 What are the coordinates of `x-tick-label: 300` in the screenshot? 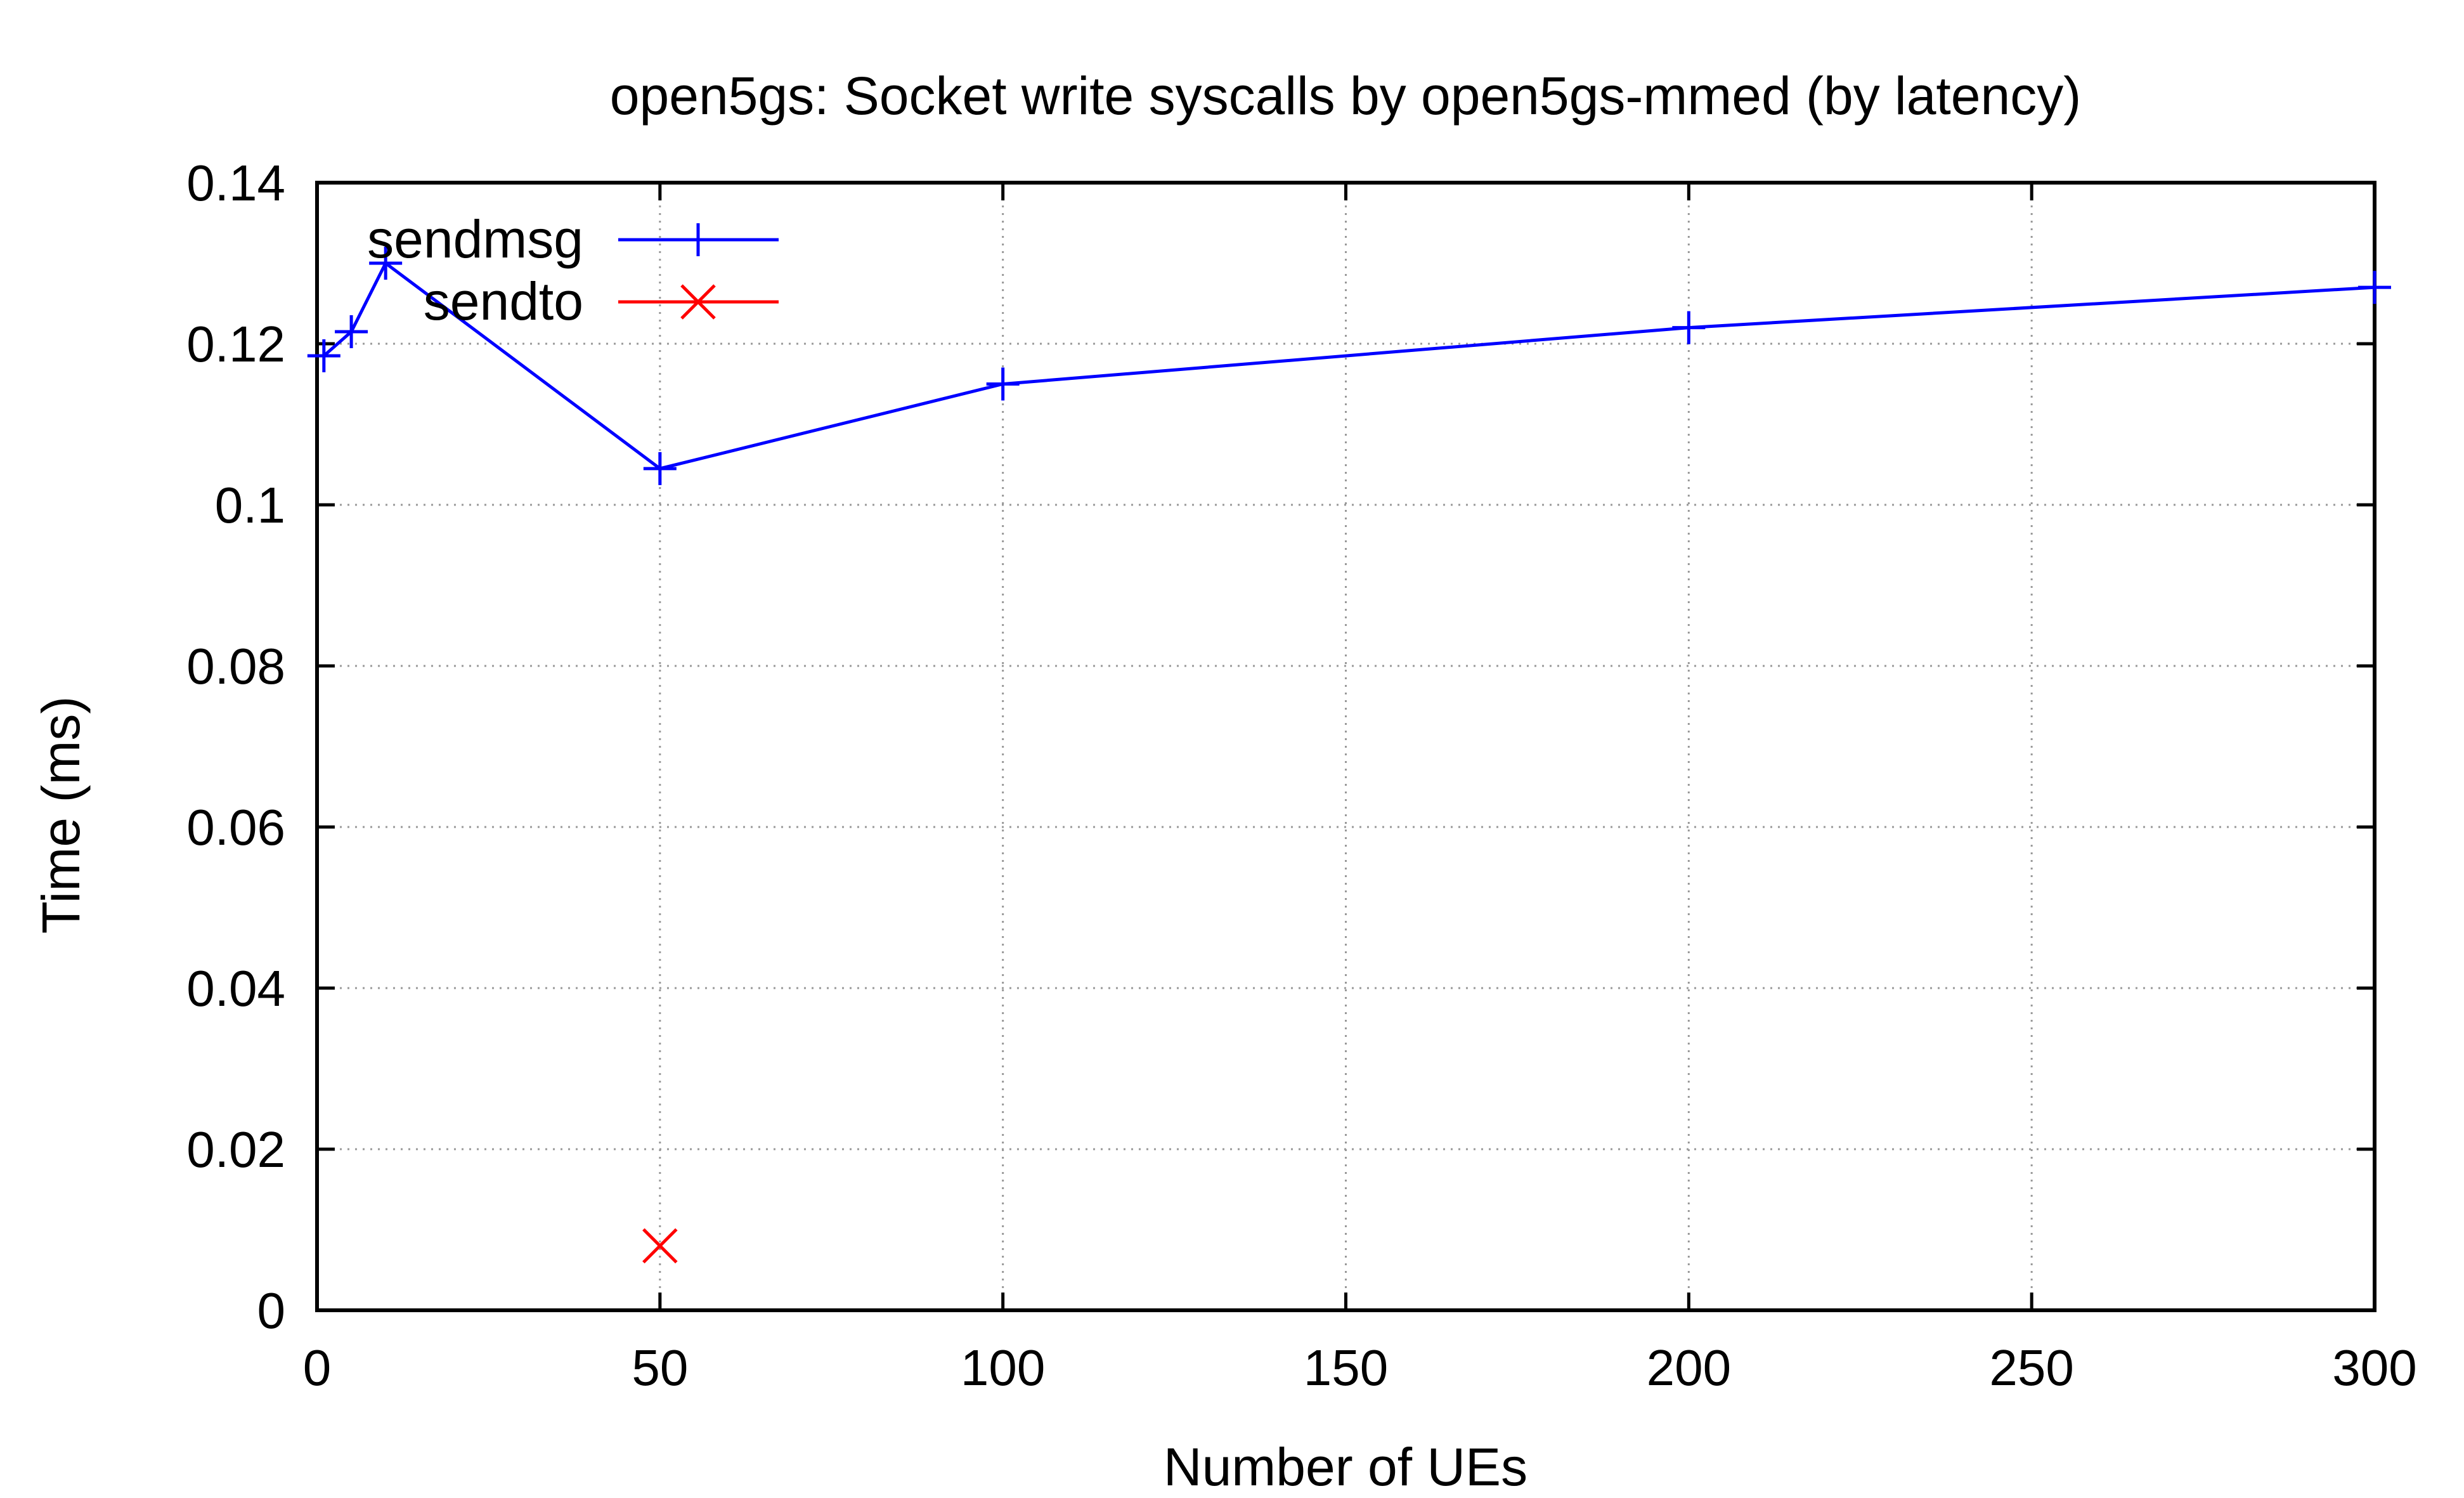 It's located at (2374, 1367).